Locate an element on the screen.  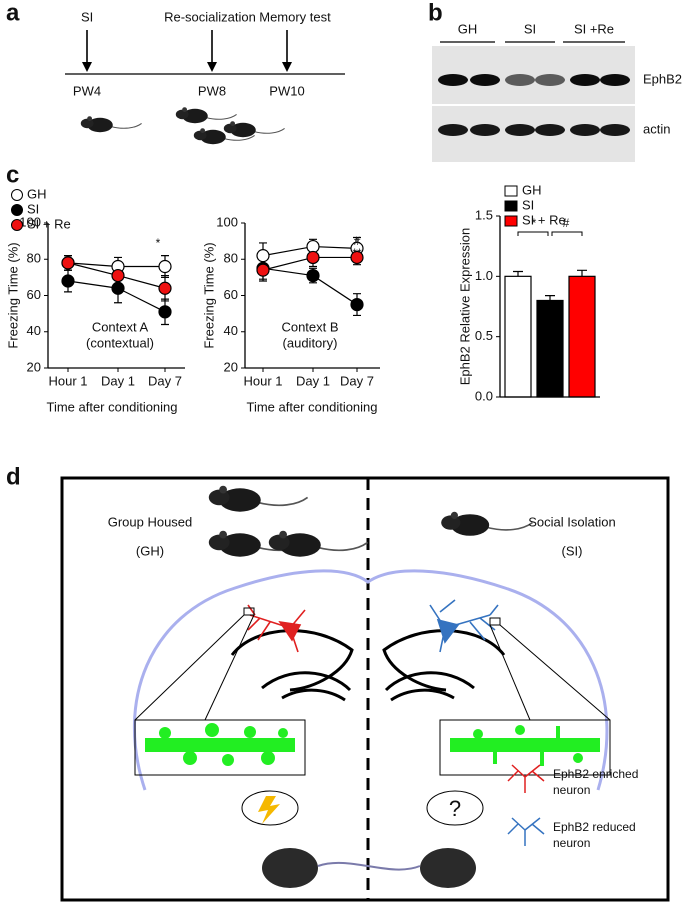
event-label: Memory test is located at coordinates (295, 16).